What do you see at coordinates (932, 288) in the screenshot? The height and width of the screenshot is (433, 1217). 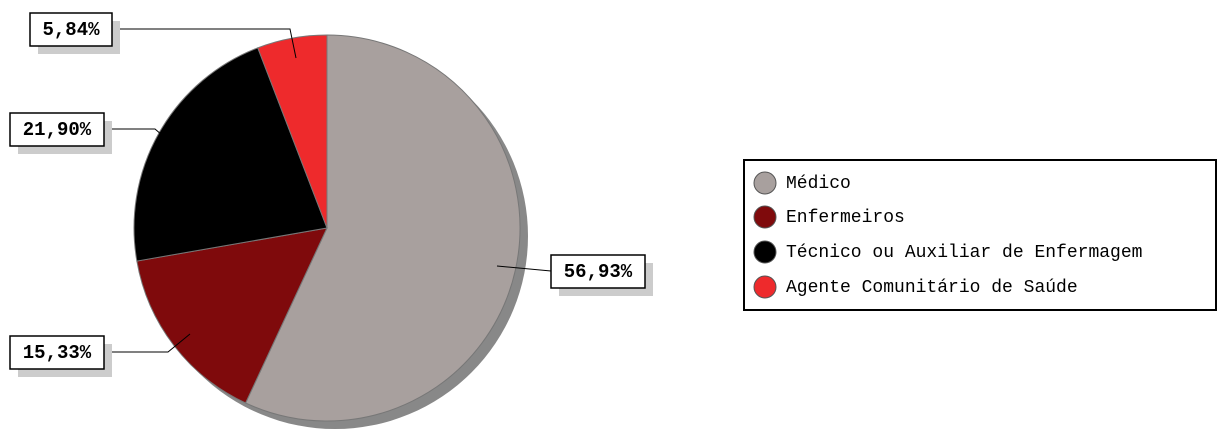 I see `legend-label: Agente Comunitário de Saúde` at bounding box center [932, 288].